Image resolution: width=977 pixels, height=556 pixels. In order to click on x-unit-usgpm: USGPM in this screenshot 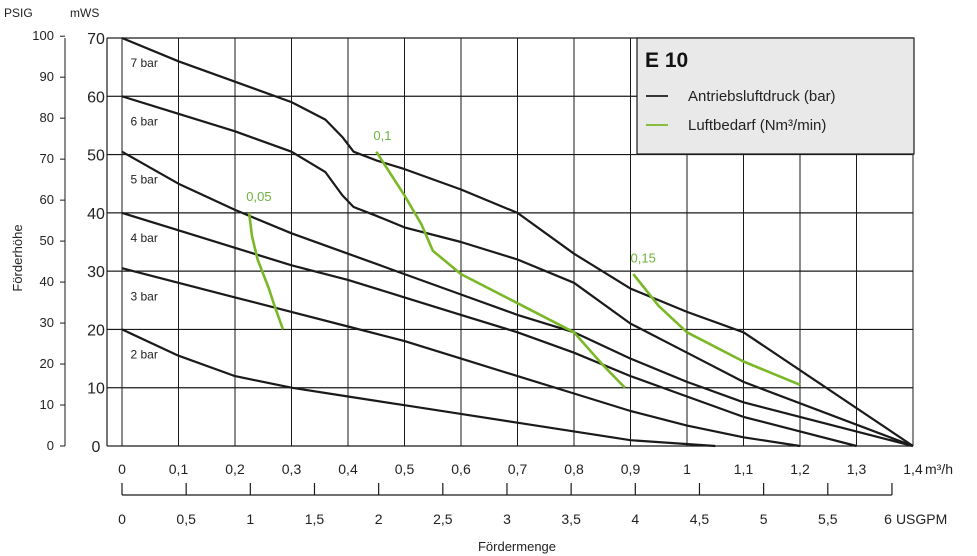, I will do `click(921, 519)`.